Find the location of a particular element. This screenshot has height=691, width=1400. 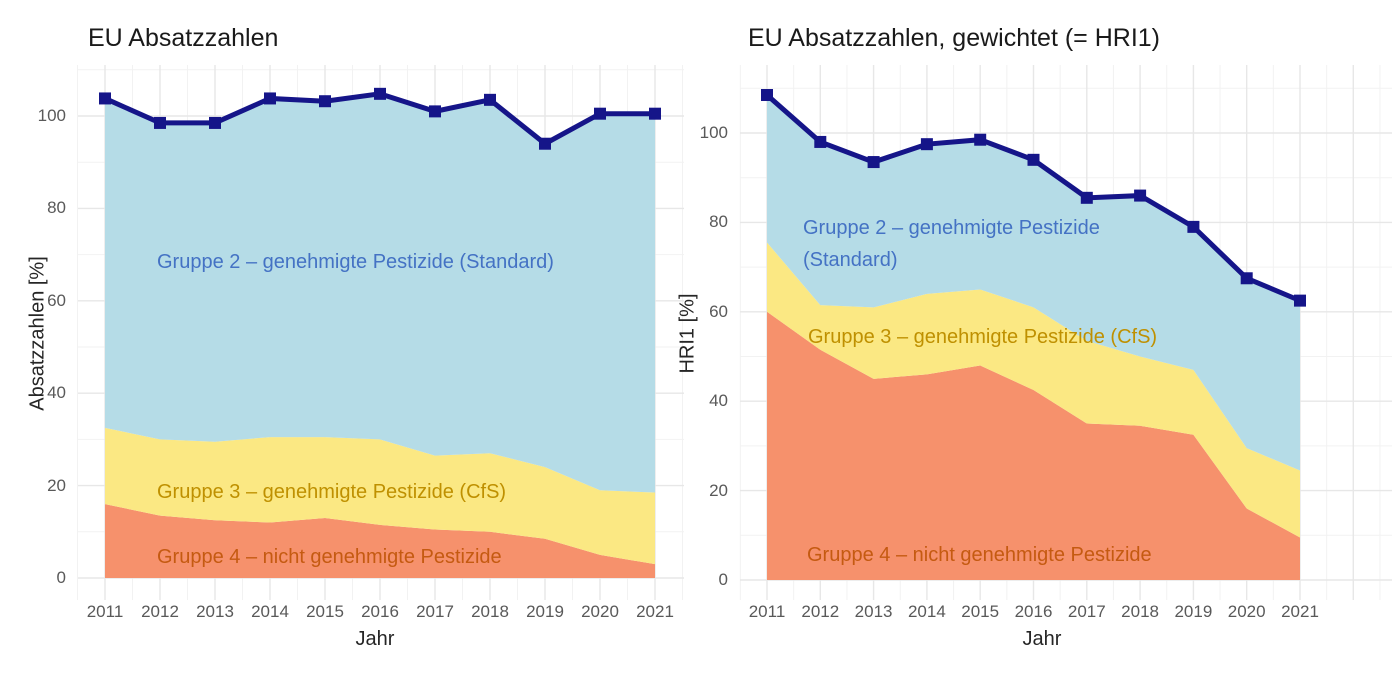

chart2-y-axis-label: HRI1 [%] is located at coordinates (687, 333).